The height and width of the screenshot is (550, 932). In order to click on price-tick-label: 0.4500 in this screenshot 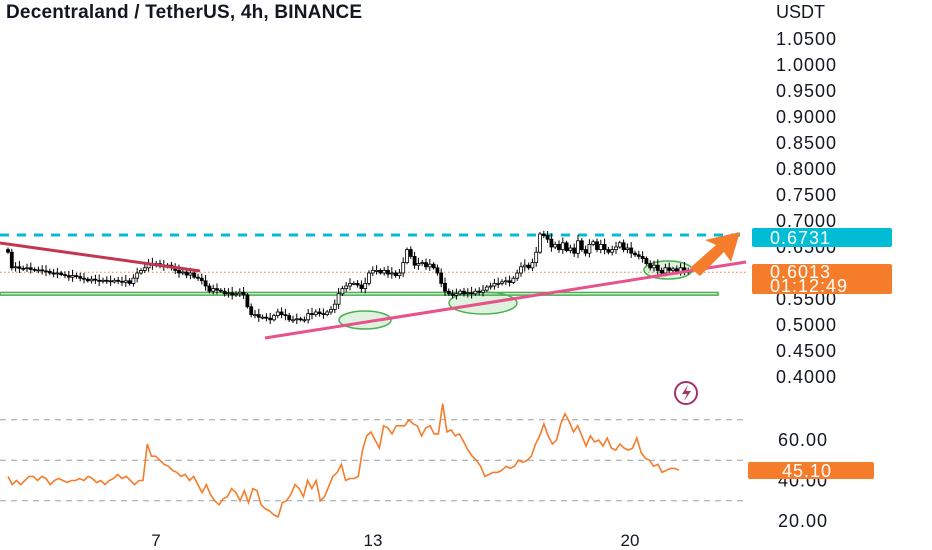, I will do `click(806, 351)`.